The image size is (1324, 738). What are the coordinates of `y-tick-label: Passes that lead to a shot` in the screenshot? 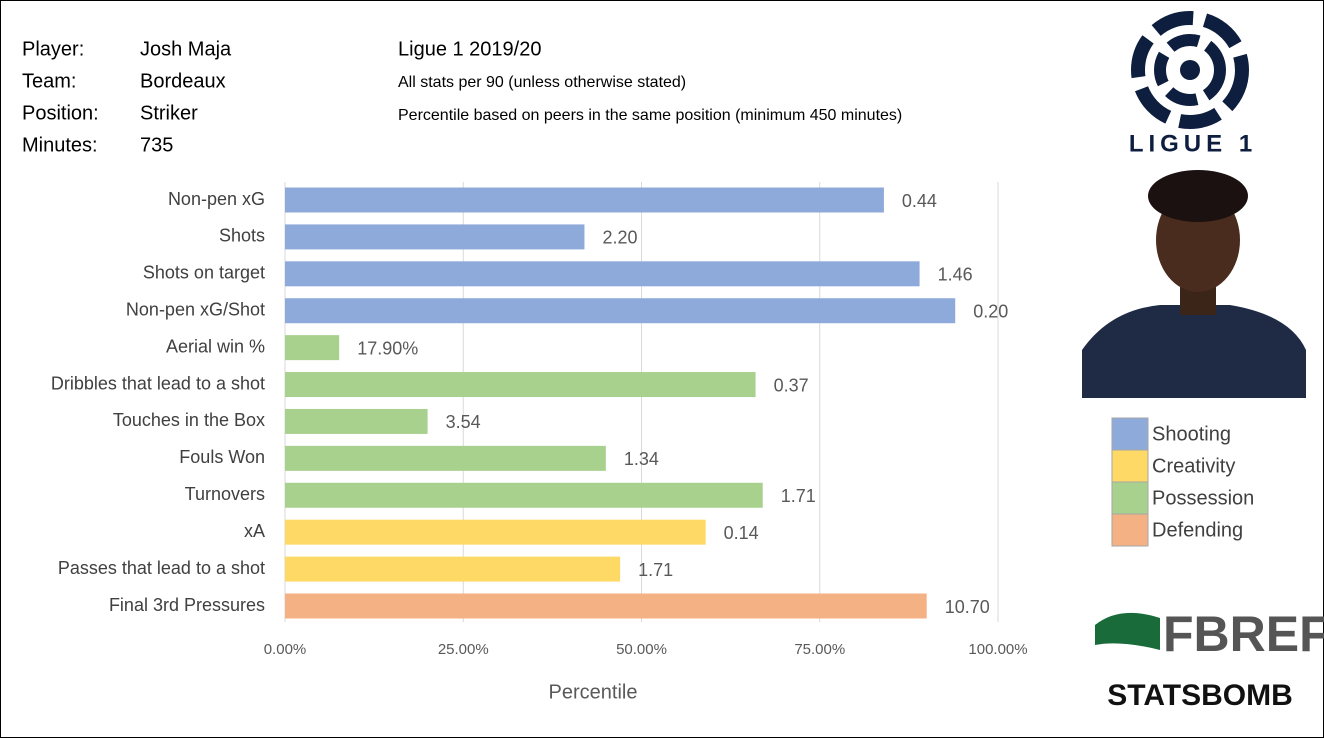 It's located at (161, 568).